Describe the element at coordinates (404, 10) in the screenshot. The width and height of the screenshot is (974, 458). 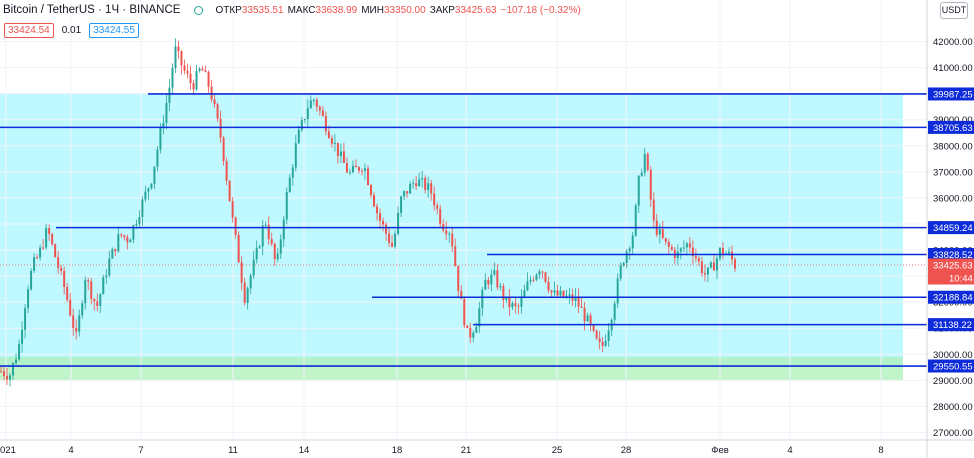
I see `low-value: 33350.00` at that location.